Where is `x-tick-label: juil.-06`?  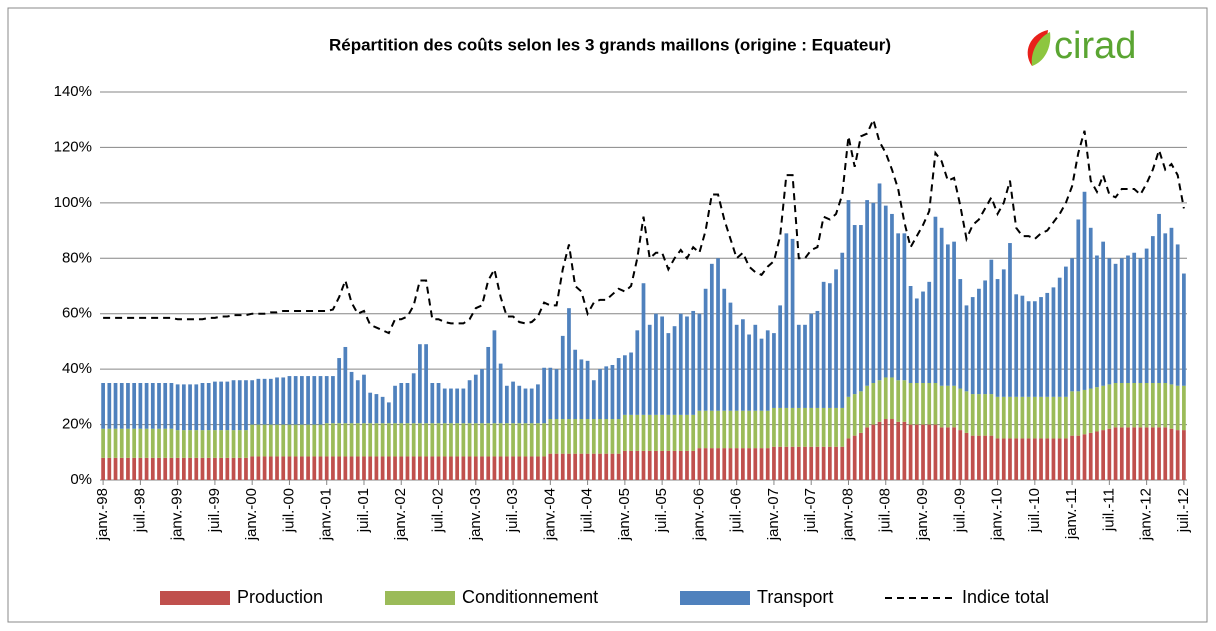 x-tick-label: juil.-06 is located at coordinates (736, 510).